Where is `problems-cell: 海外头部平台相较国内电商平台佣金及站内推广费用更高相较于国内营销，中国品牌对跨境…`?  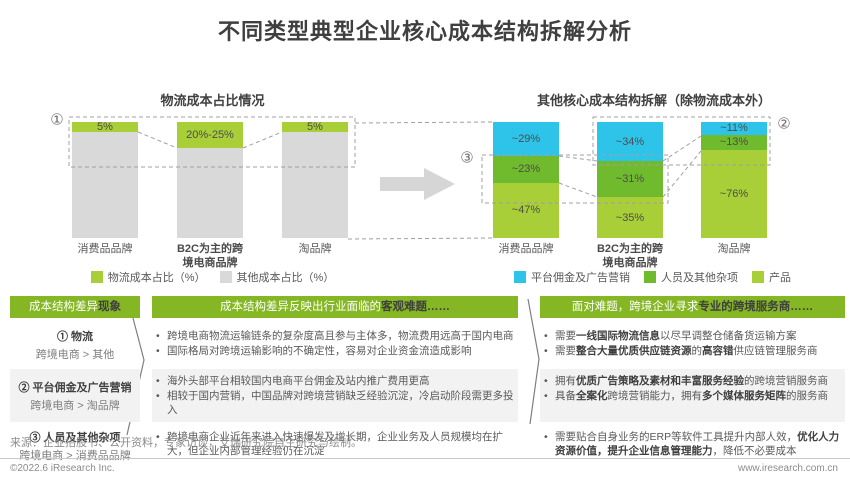 problems-cell: 海外头部平台相较国内电商平台佣金及站内推广费用更高相较于国内营销，中国品牌对跨境… is located at coordinates (335, 396).